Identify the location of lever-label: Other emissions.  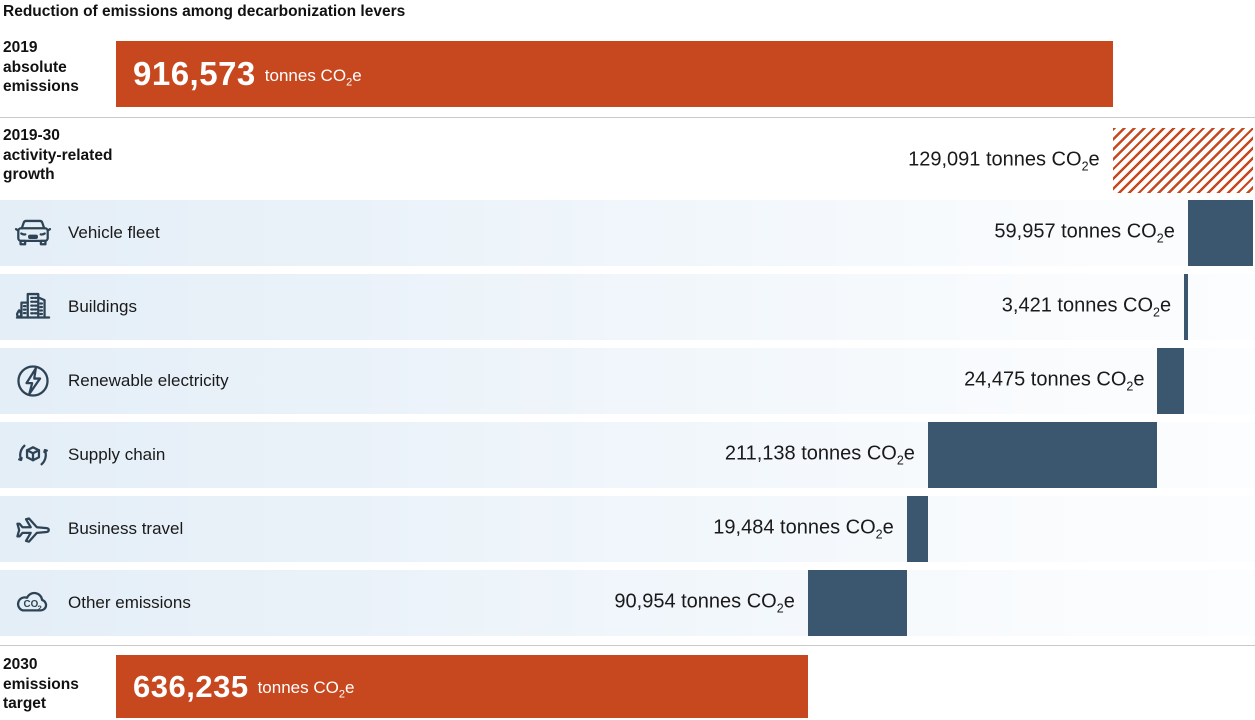
(129, 602).